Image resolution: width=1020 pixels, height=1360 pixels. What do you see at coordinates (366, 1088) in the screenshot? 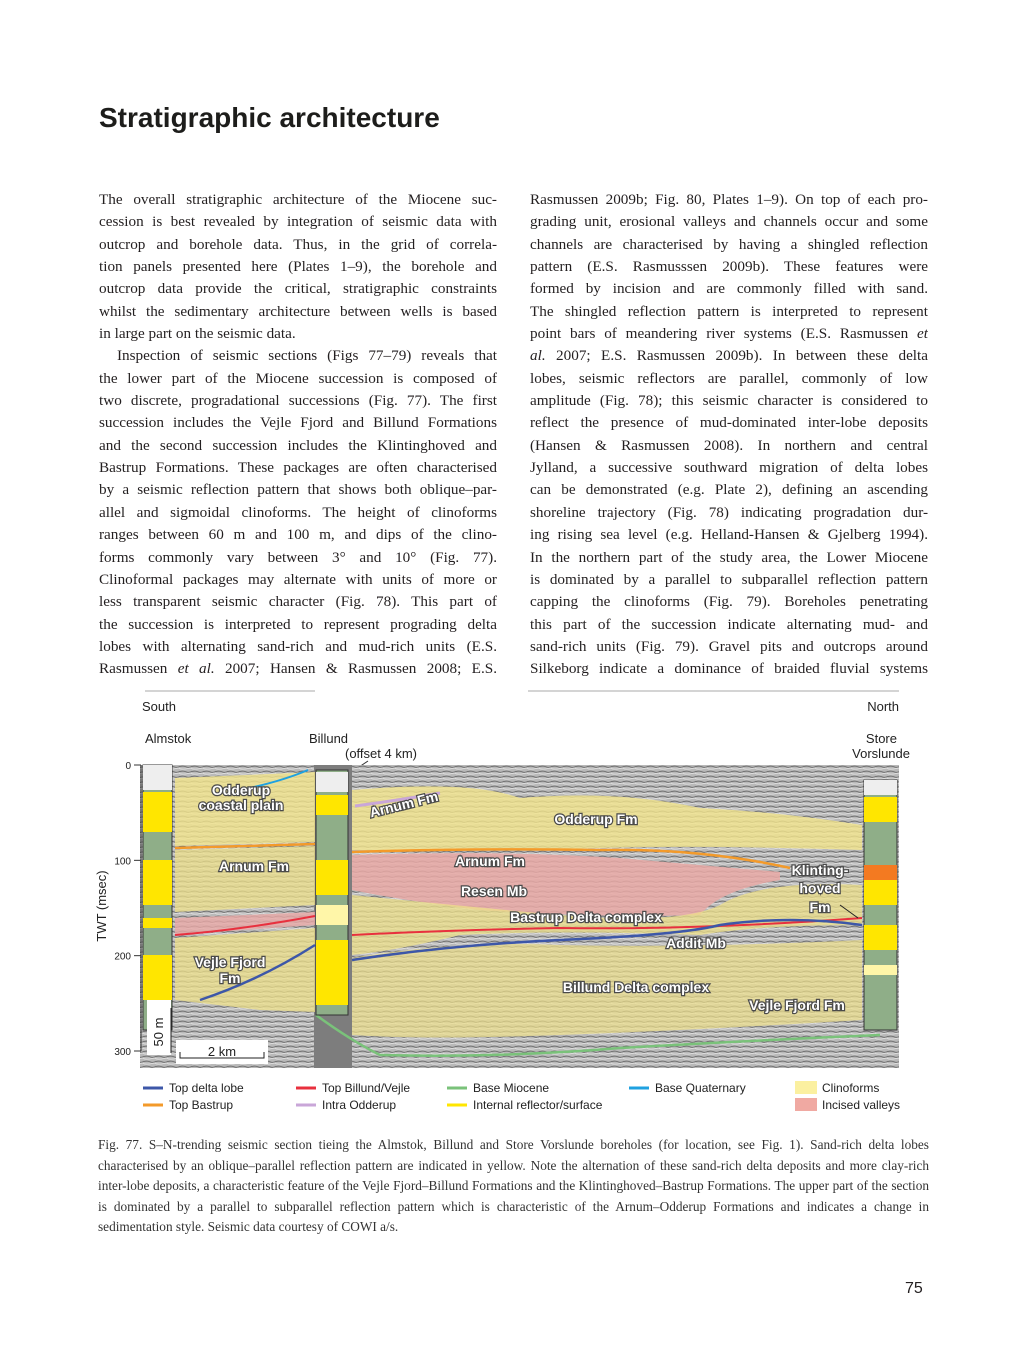
I see `legend-label: Top Billund/Vejle` at bounding box center [366, 1088].